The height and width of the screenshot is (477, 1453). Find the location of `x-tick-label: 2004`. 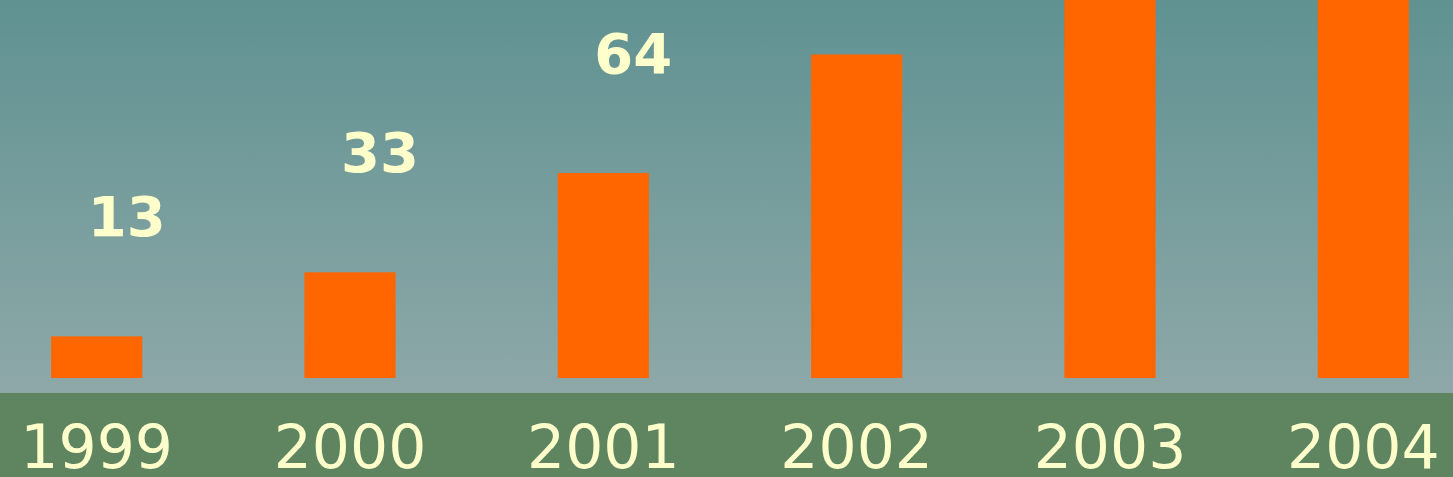

x-tick-label: 2004 is located at coordinates (1363, 444).